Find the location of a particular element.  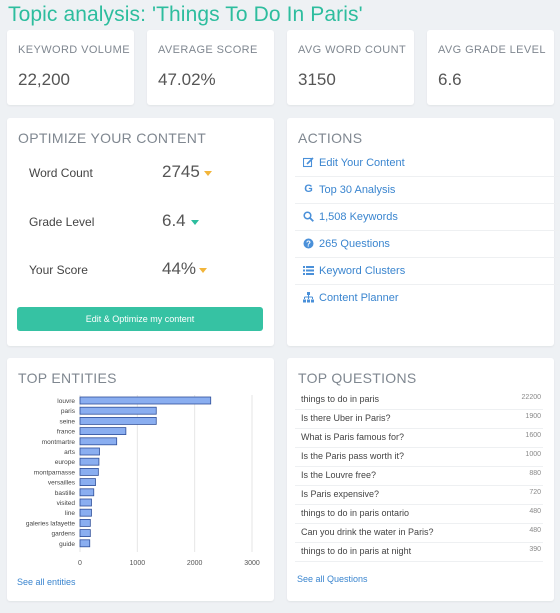

bar-seine is located at coordinates (118, 420).